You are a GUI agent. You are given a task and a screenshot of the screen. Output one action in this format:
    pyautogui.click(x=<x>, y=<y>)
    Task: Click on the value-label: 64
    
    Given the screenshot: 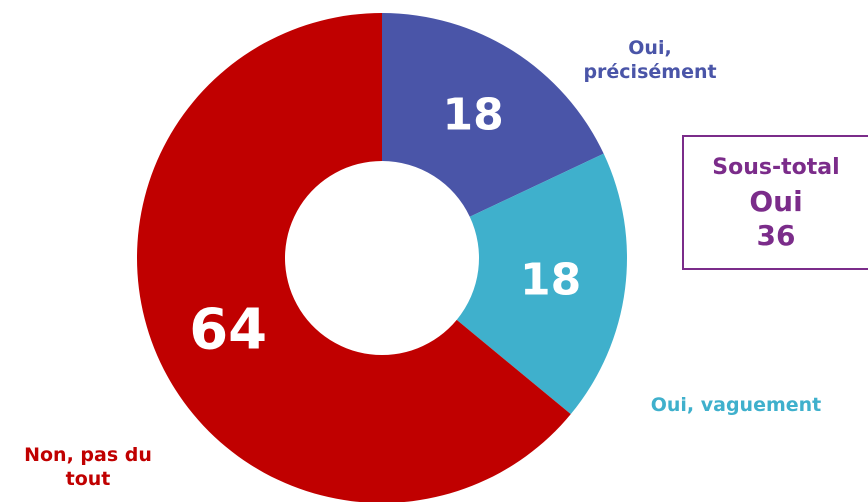 What is the action you would take?
    pyautogui.click(x=228, y=330)
    